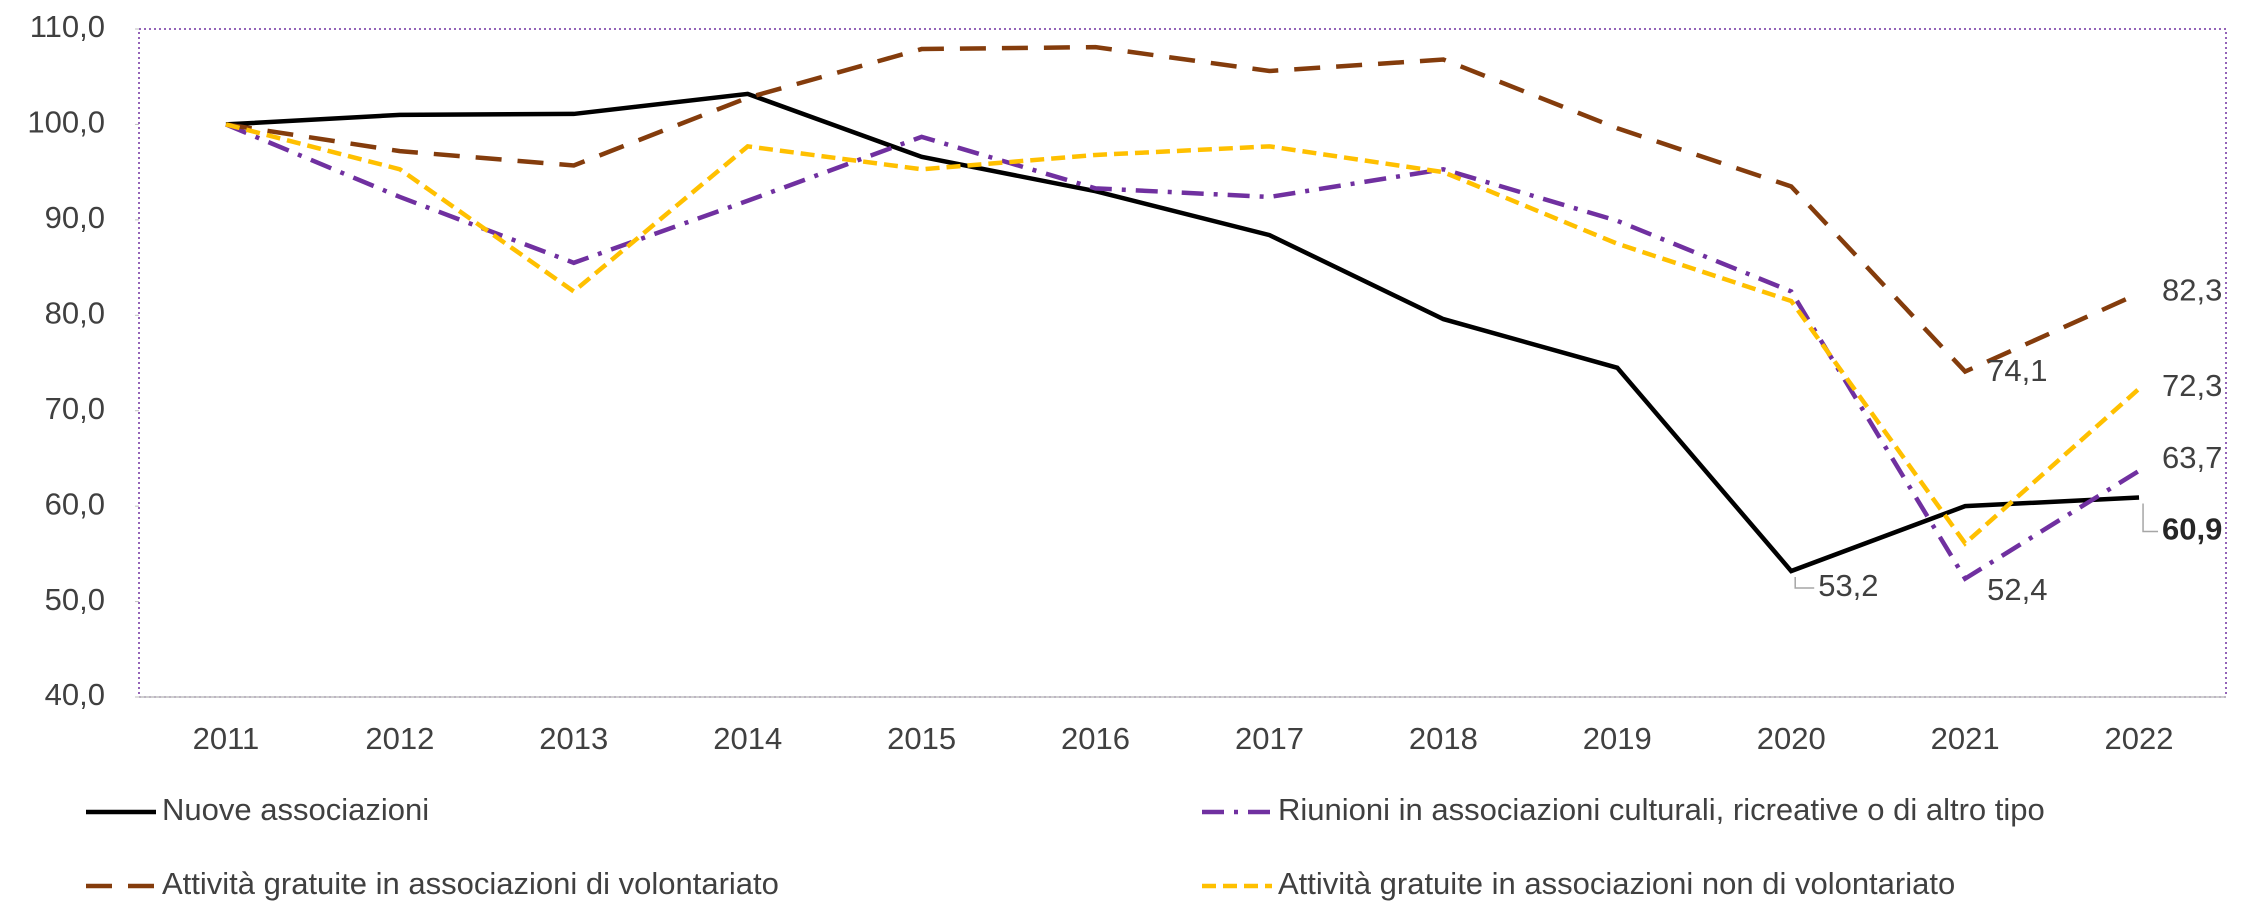 The width and height of the screenshot is (2249, 907). Describe the element at coordinates (226, 738) in the screenshot. I see `x-tick-label: 2011` at that location.